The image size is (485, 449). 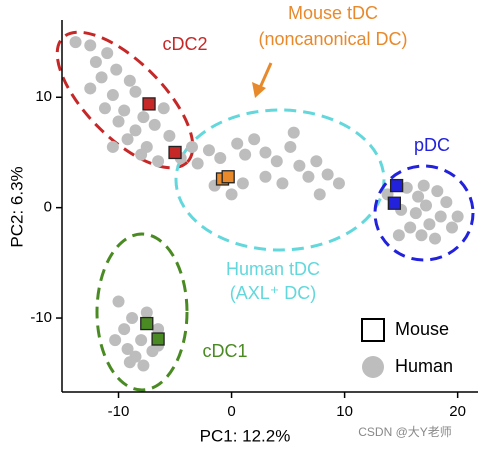 I want to click on cdc2-ellipse, so click(x=125, y=100).